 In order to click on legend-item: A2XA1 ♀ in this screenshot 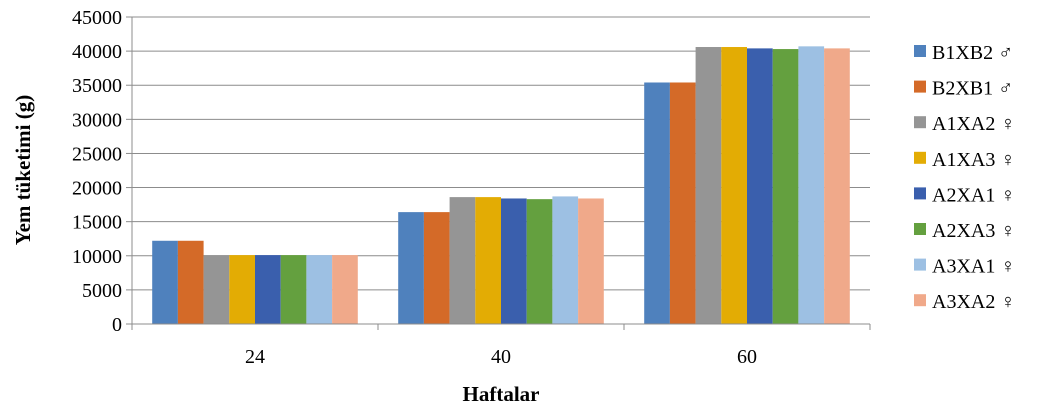, I will do `click(964, 195)`.